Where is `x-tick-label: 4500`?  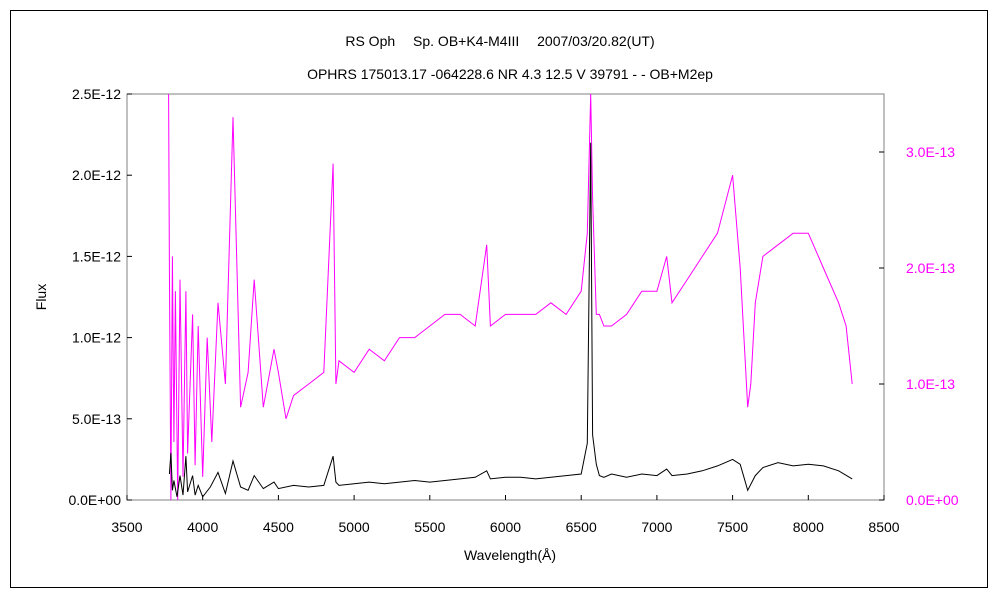
x-tick-label: 4500 is located at coordinates (278, 527).